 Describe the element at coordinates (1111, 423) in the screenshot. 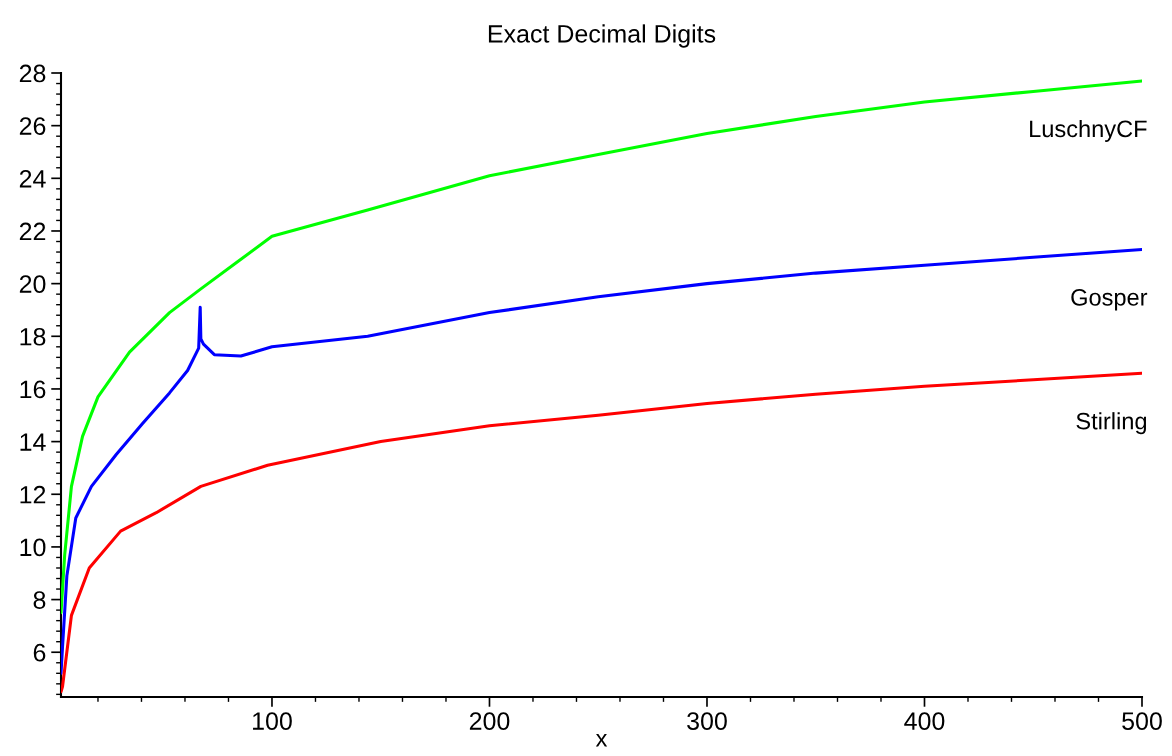

I see `series-label: Stirling` at that location.